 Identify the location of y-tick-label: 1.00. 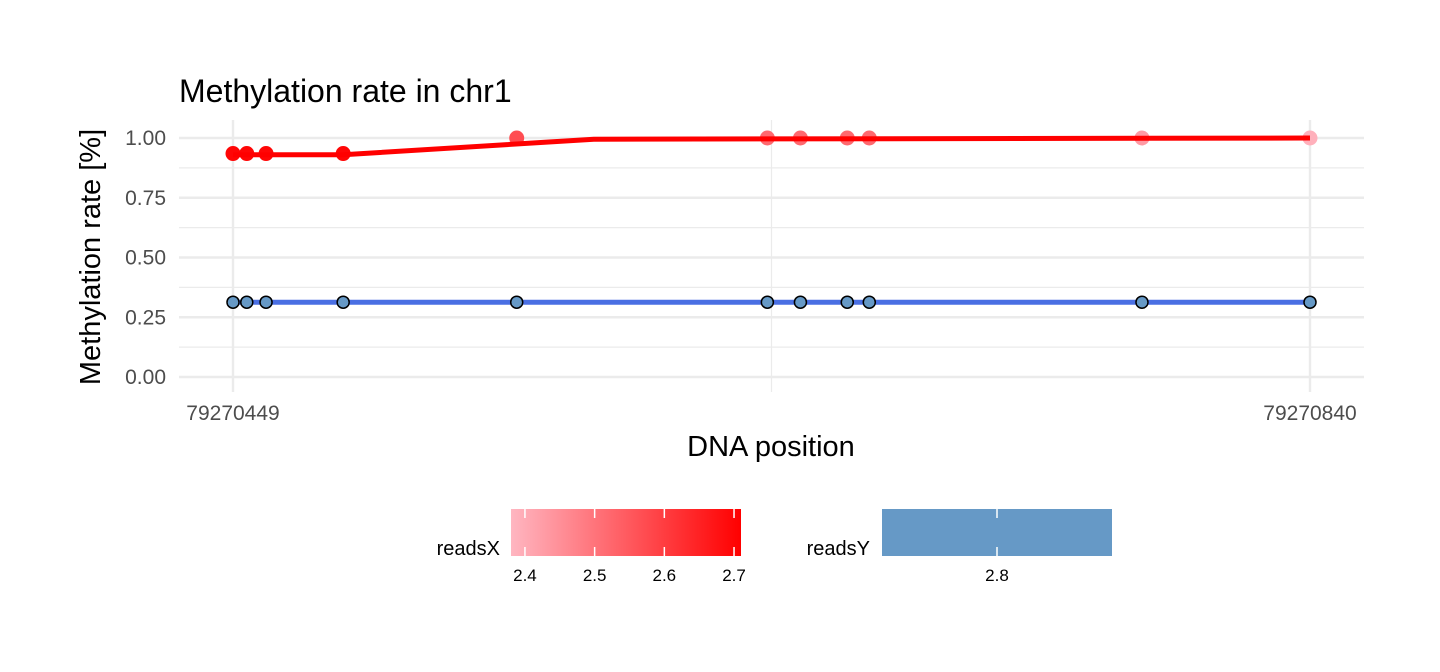
(145, 138).